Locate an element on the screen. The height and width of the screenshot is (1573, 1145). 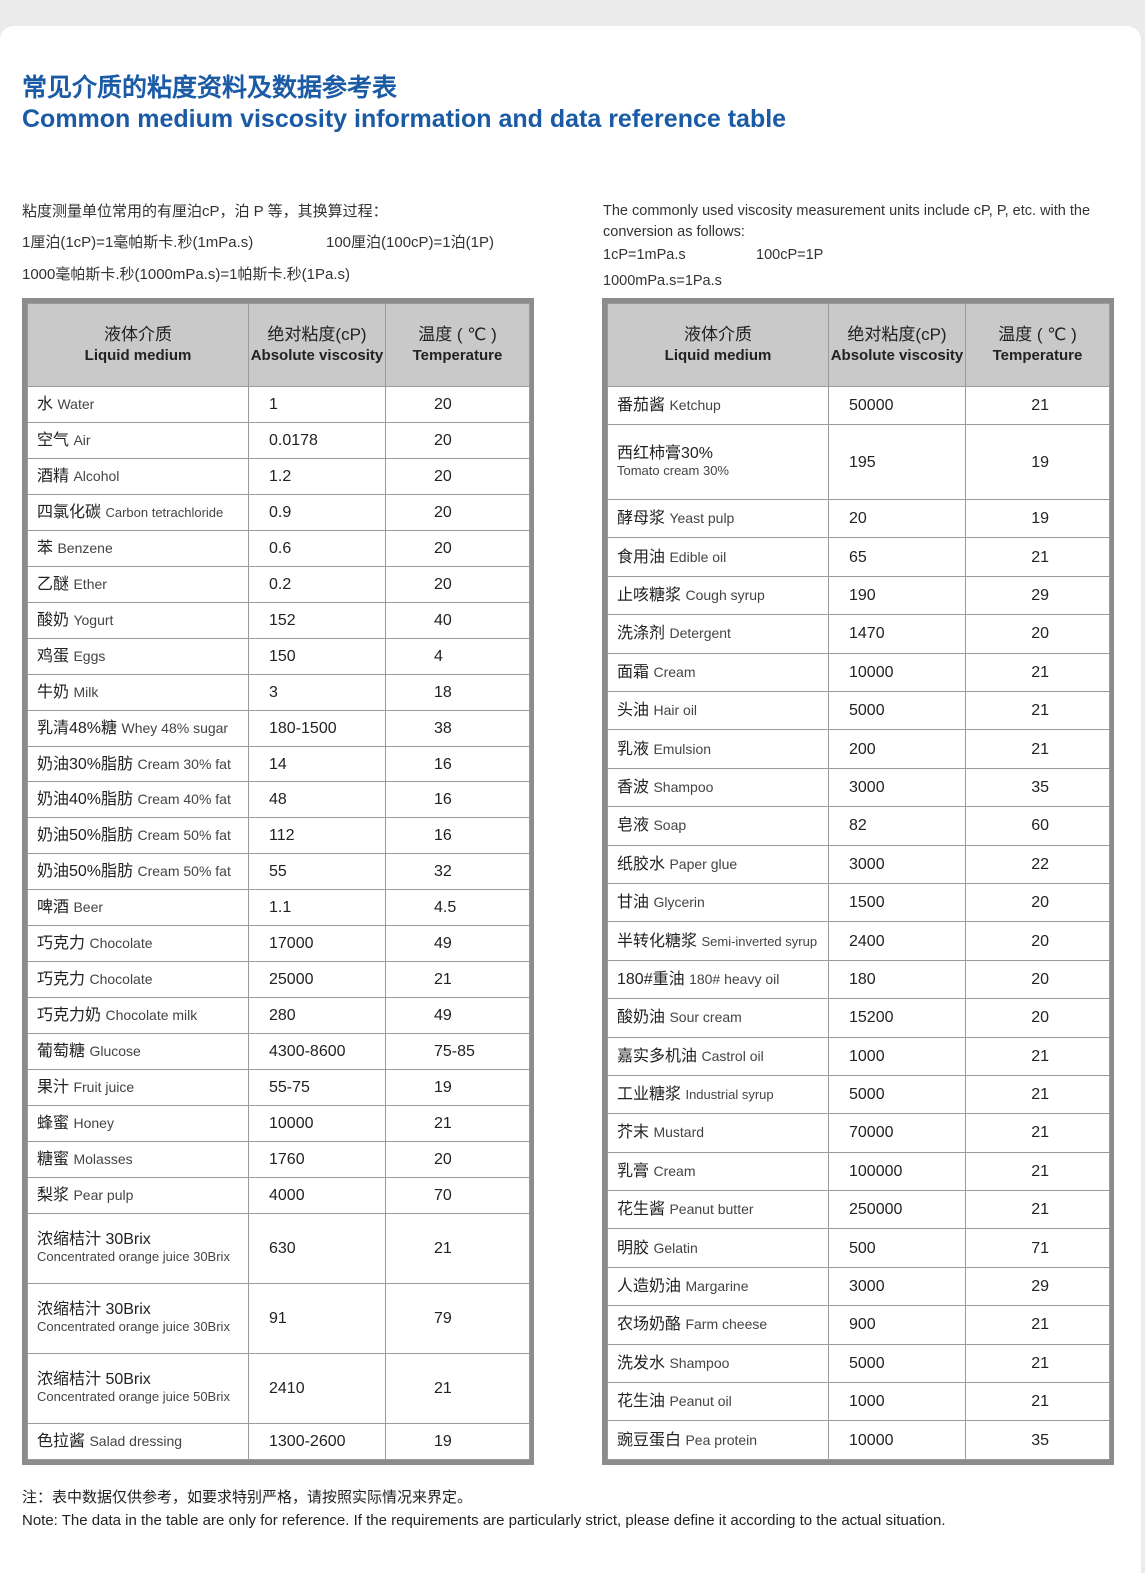
medium-cn: 奶油50%脂肪 is located at coordinates (85, 836).